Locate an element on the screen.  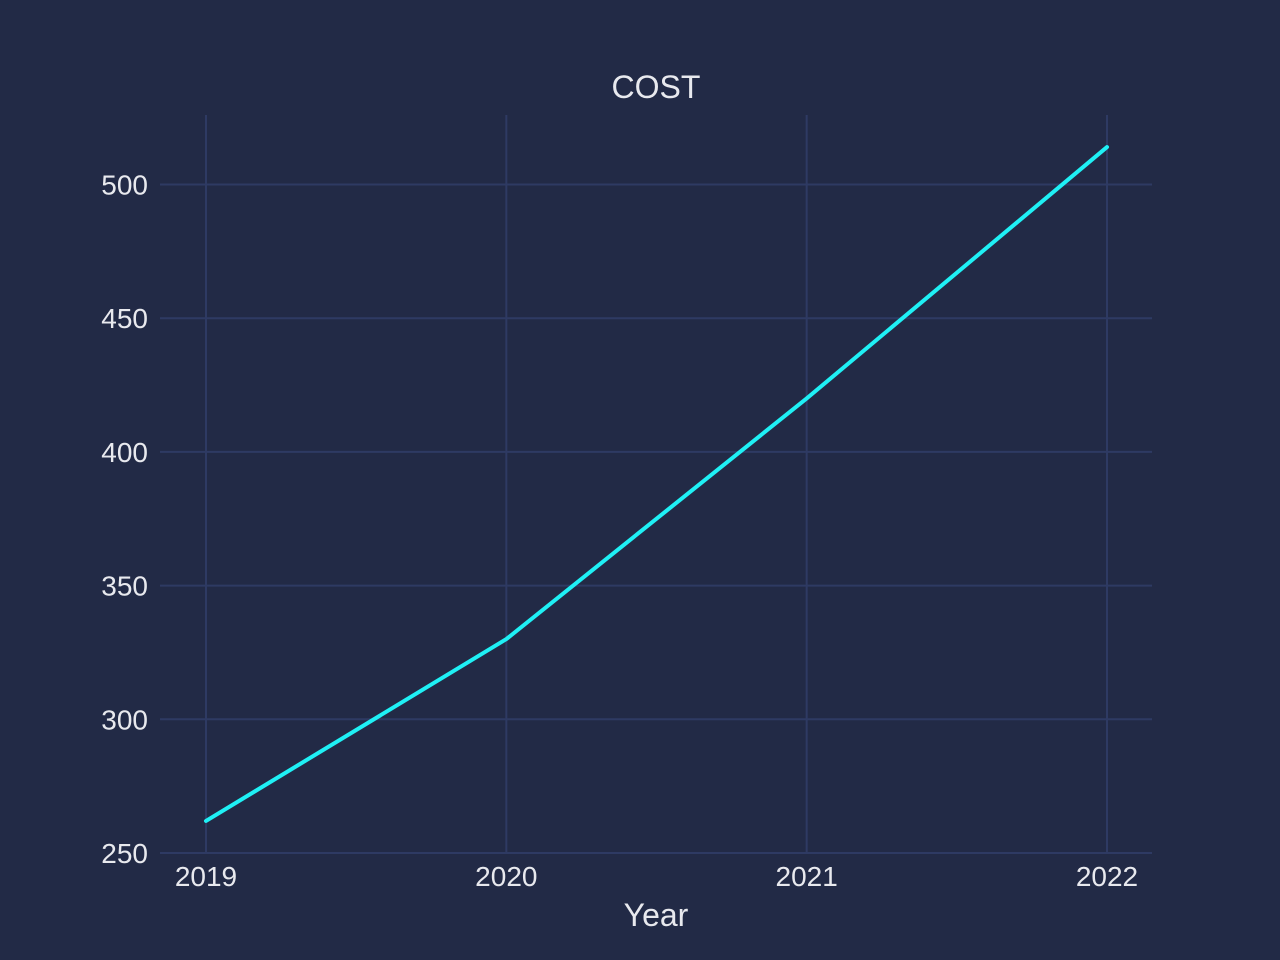
x-tick-label: 2022 is located at coordinates (1107, 876).